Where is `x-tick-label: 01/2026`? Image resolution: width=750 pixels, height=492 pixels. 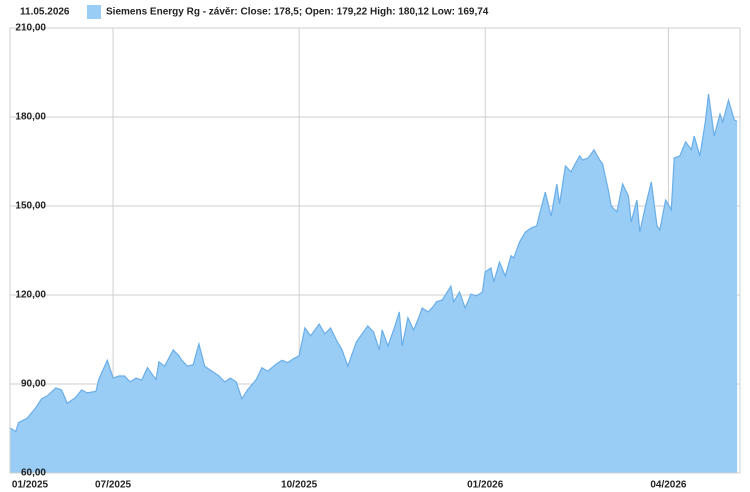 x-tick-label: 01/2026 is located at coordinates (485, 485).